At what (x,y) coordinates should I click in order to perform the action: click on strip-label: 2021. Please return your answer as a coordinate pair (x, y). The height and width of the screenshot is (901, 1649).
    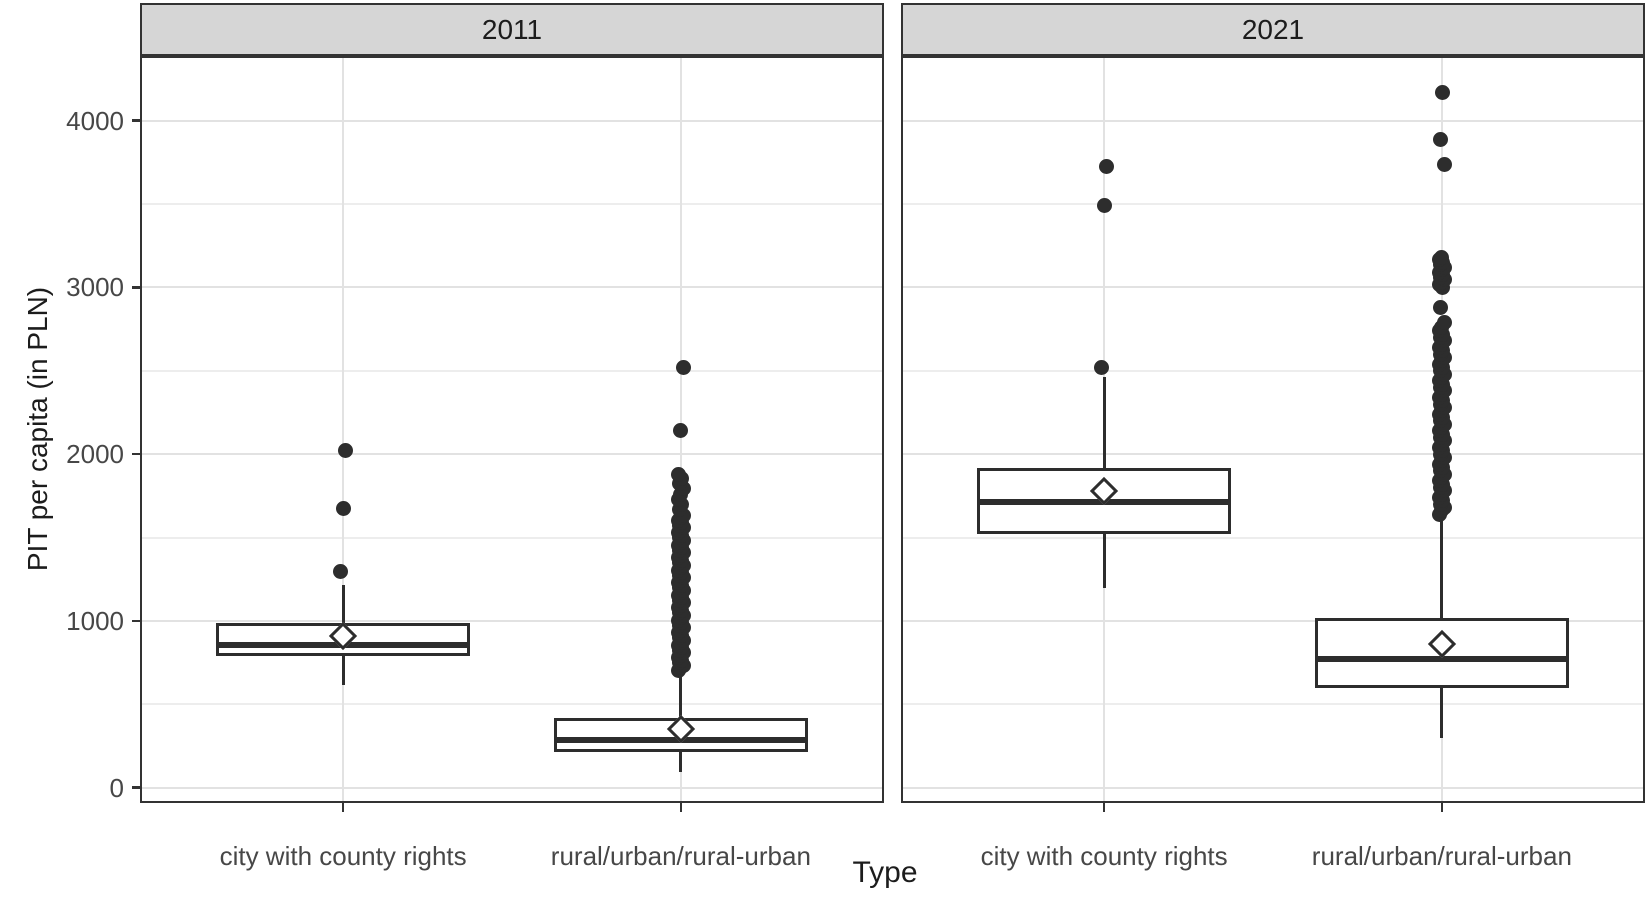
    Looking at the image, I should click on (1273, 29).